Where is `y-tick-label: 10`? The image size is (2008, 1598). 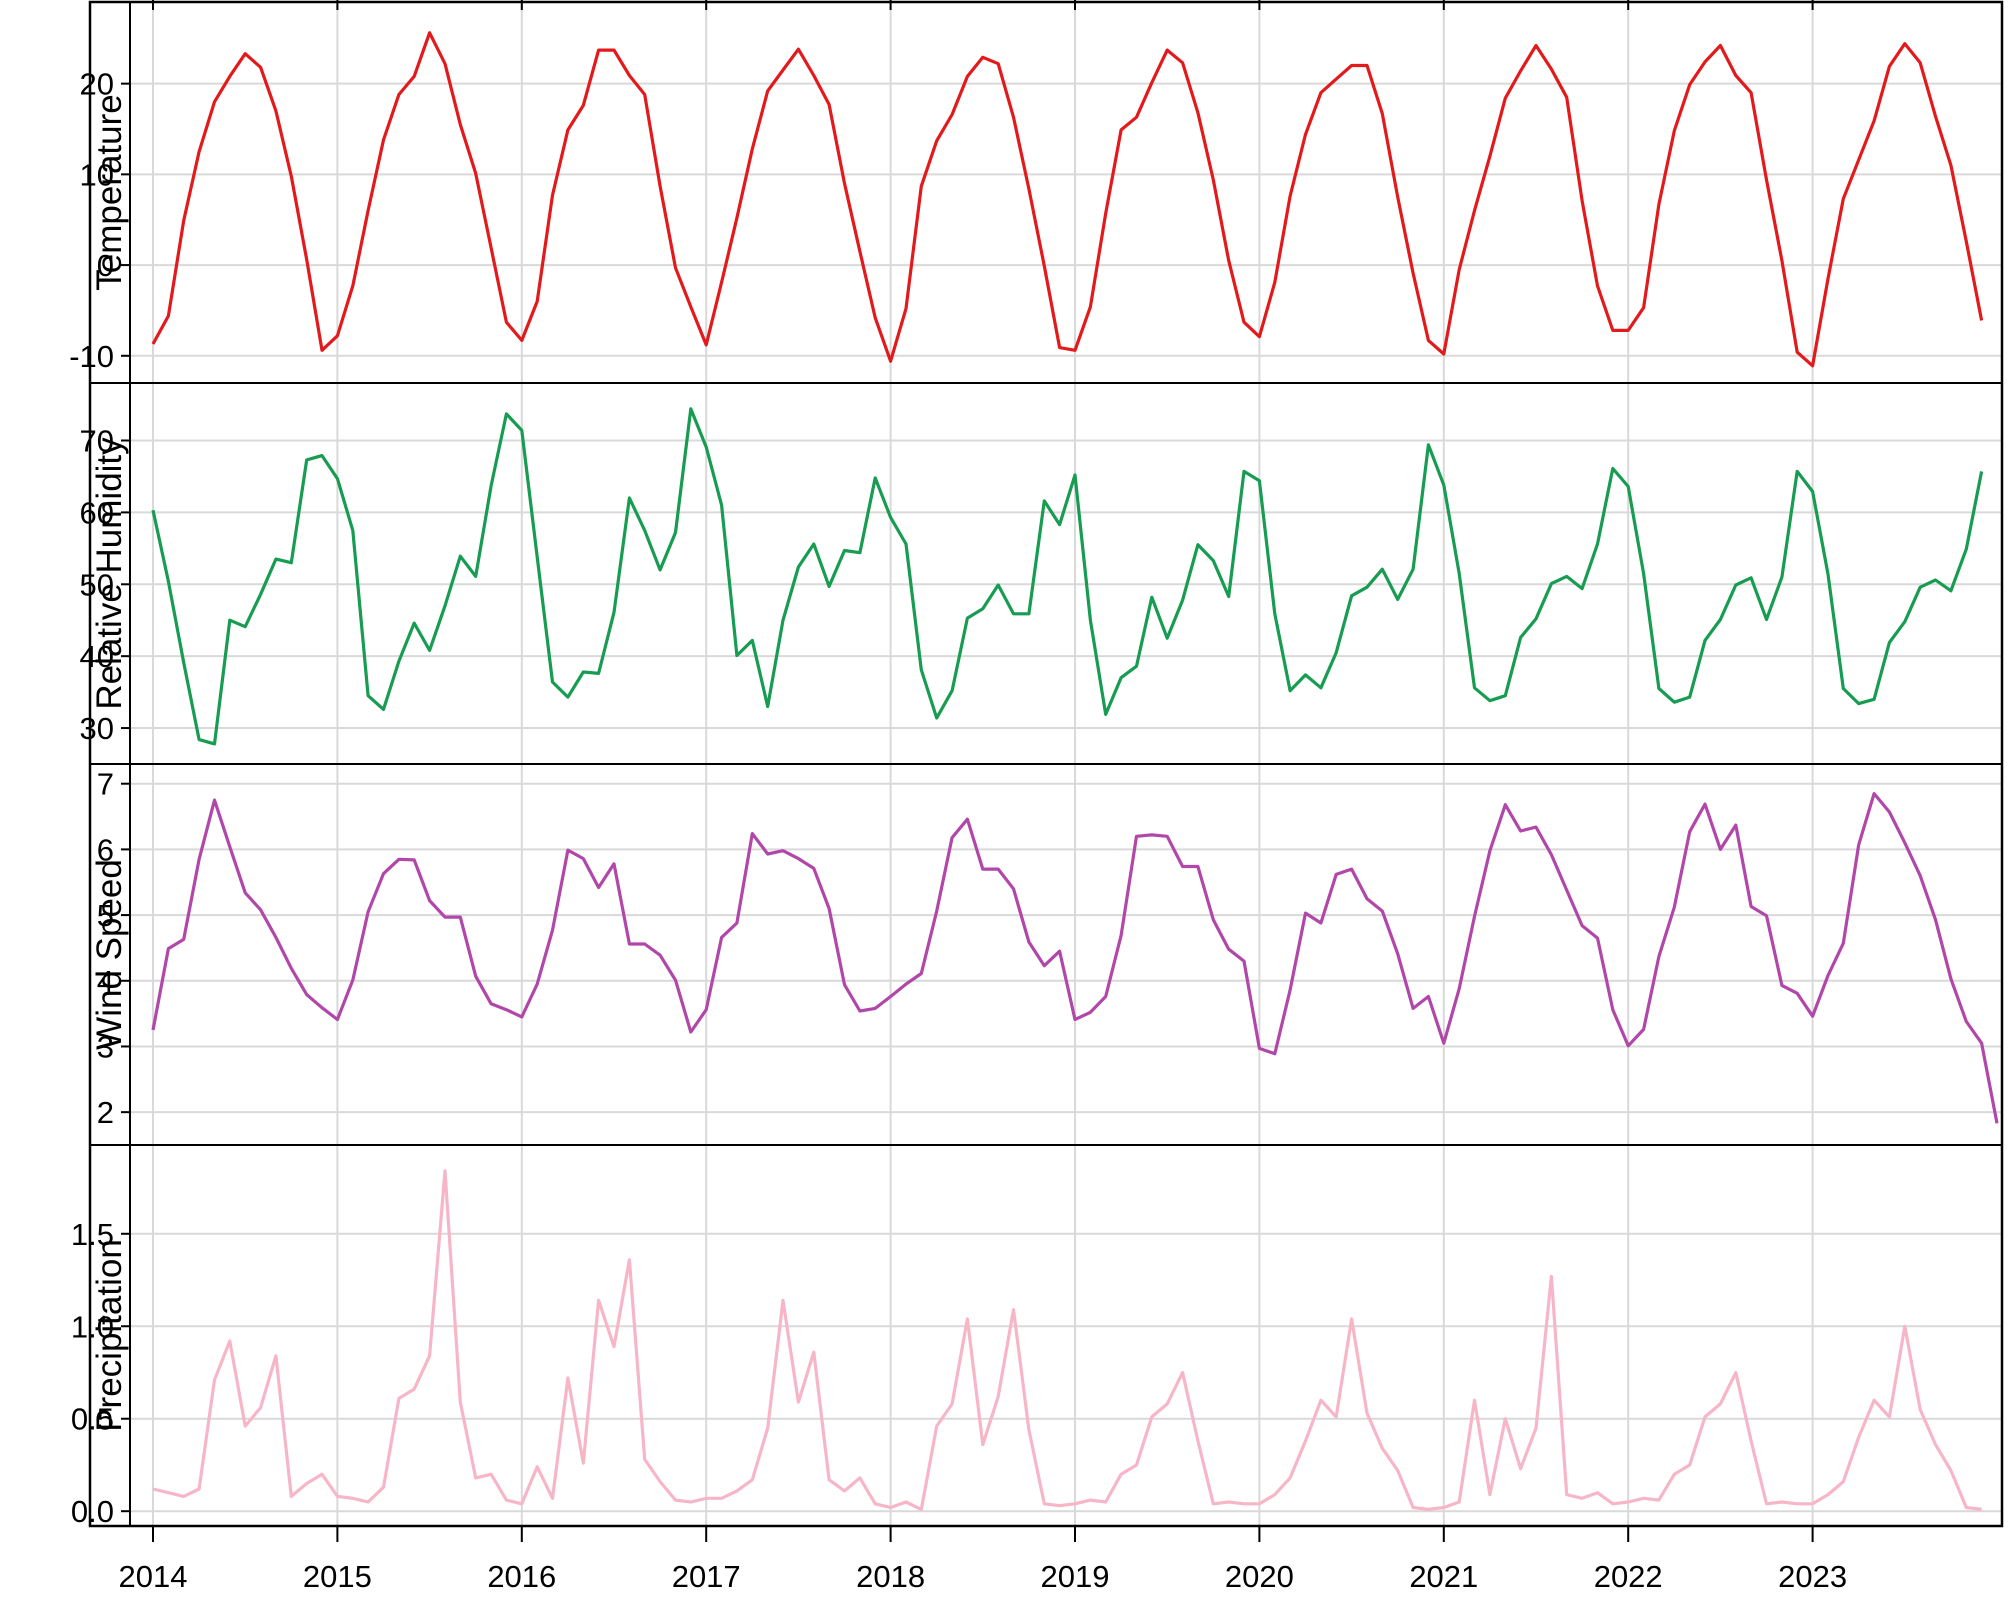
y-tick-label: 10 is located at coordinates (97, 174).